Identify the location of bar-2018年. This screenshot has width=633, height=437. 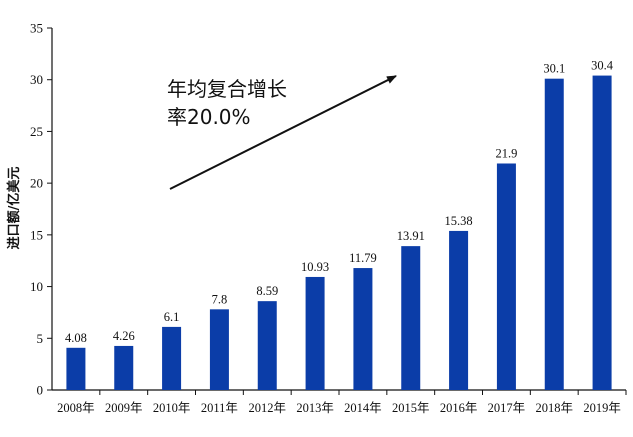
(554, 234).